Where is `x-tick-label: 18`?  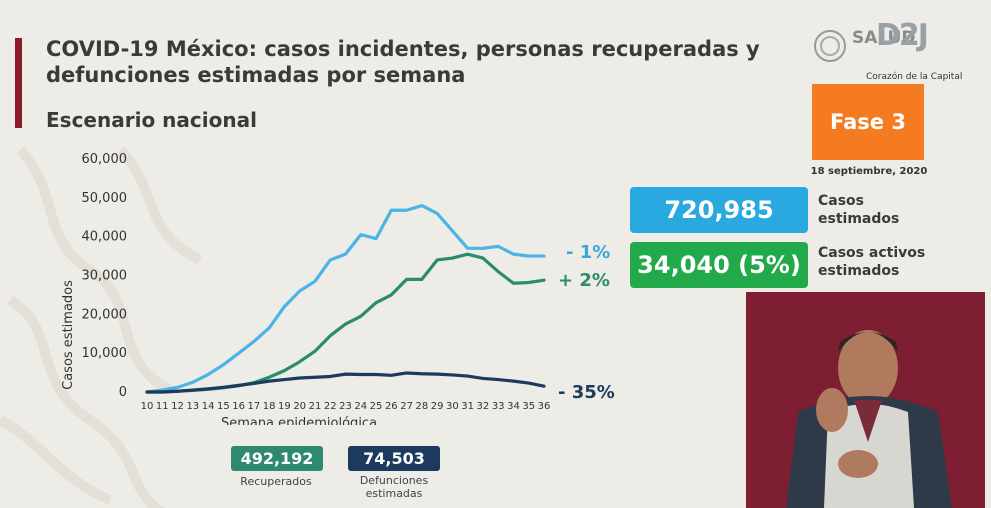 x-tick-label: 18 is located at coordinates (269, 406).